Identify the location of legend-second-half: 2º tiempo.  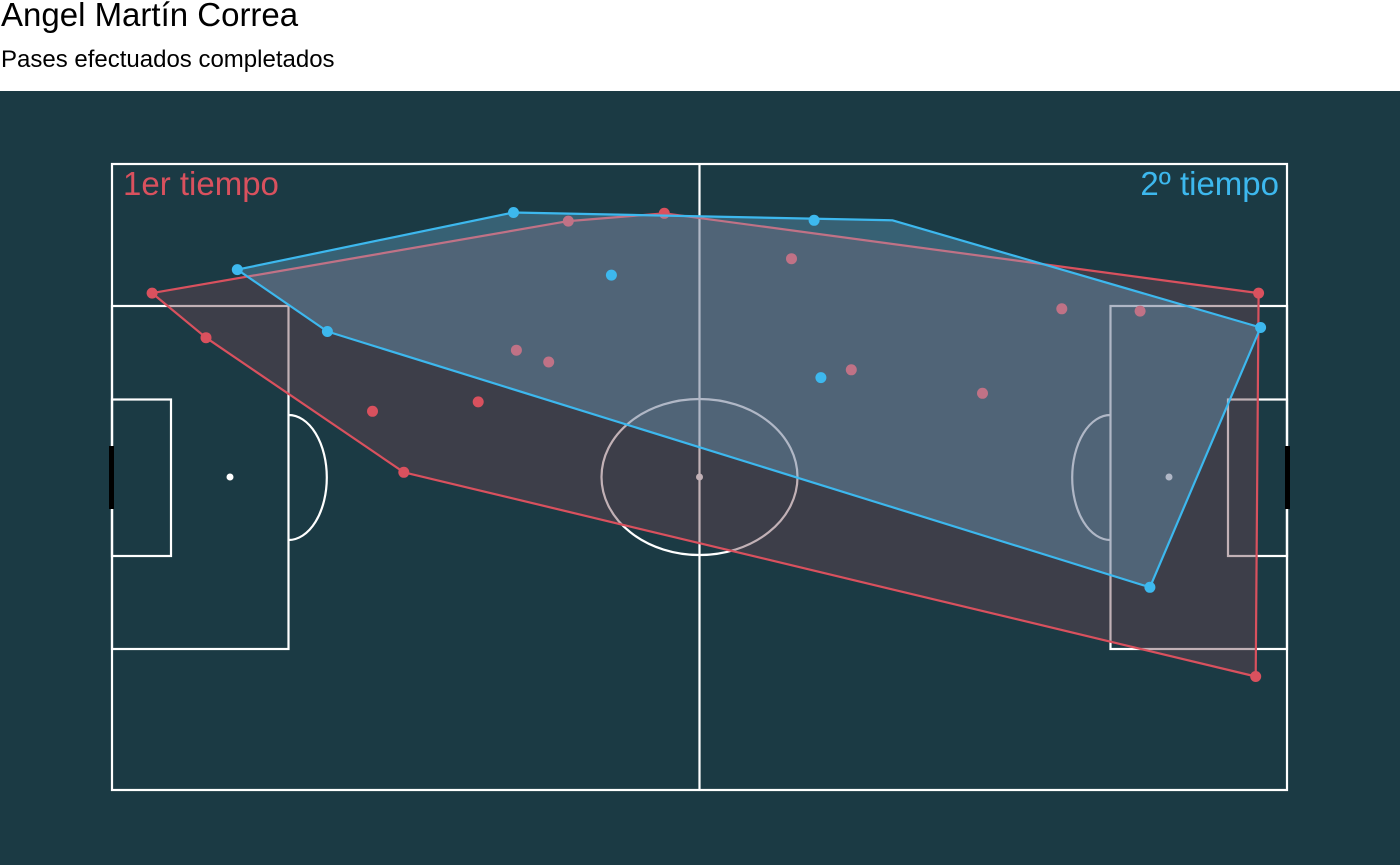
(1209, 183).